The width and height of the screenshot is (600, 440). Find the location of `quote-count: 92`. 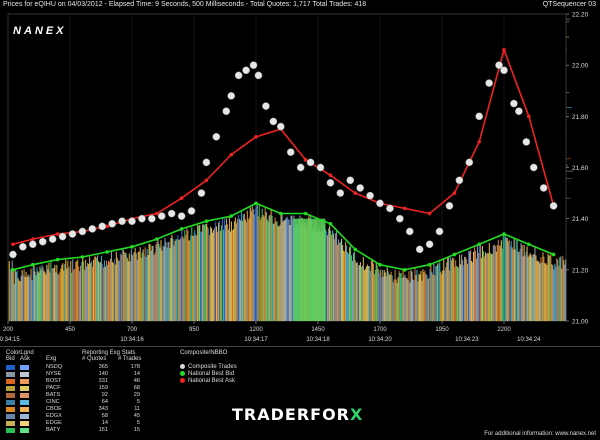

quote-count: 92 is located at coordinates (104, 395).